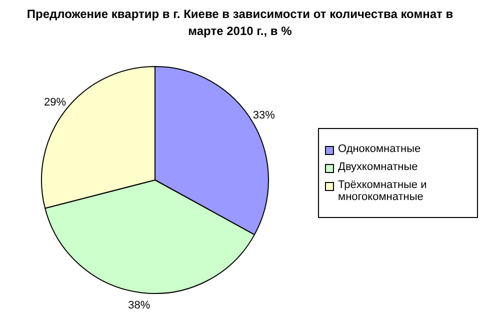 The image size is (480, 320). Describe the element at coordinates (139, 306) in the screenshot. I see `data-label: 38%` at that location.